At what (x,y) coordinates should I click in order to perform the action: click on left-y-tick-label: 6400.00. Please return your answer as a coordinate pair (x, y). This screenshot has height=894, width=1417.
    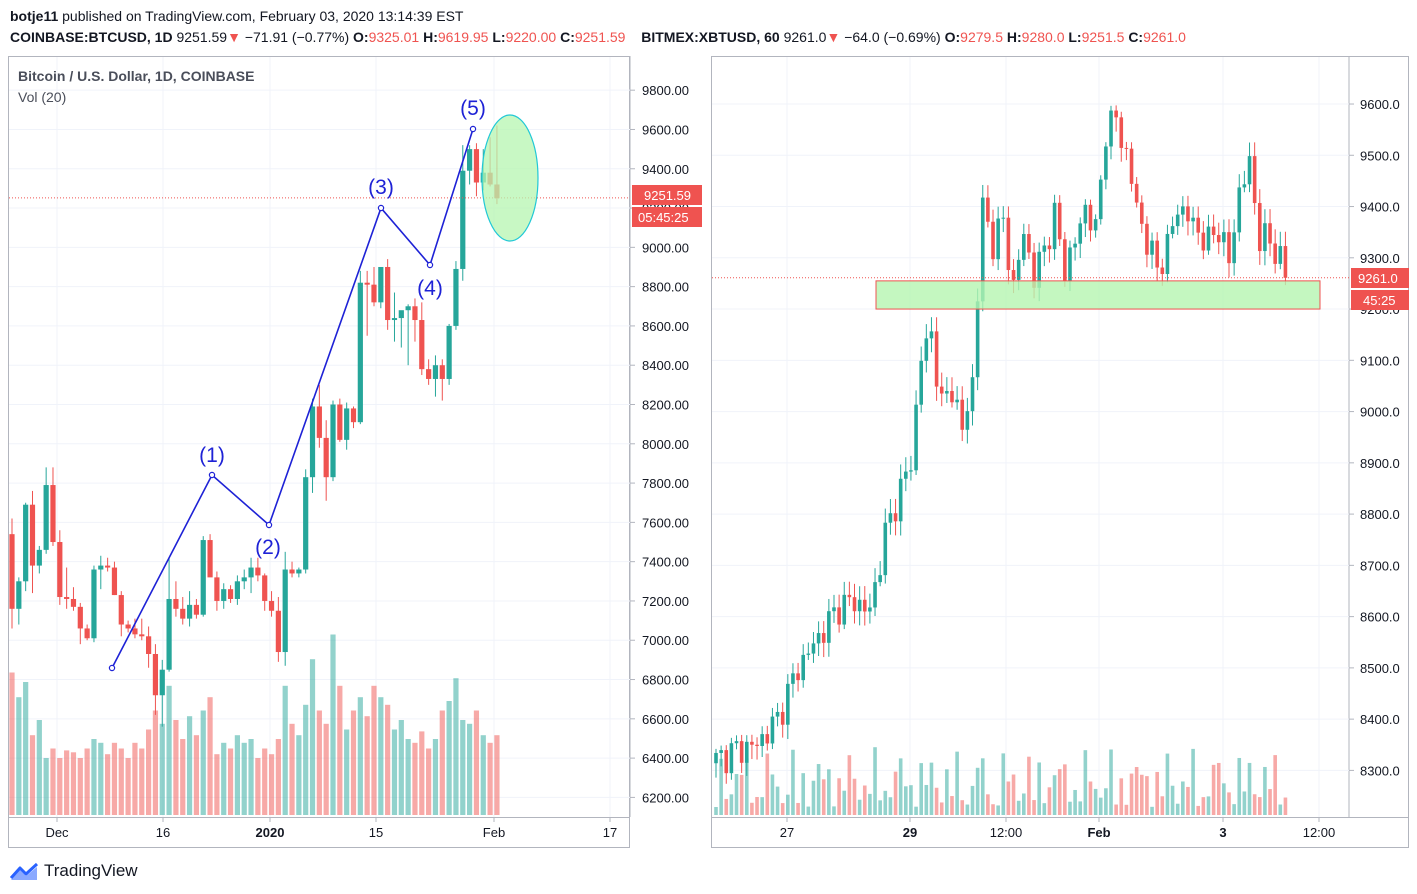
    Looking at the image, I should click on (665, 758).